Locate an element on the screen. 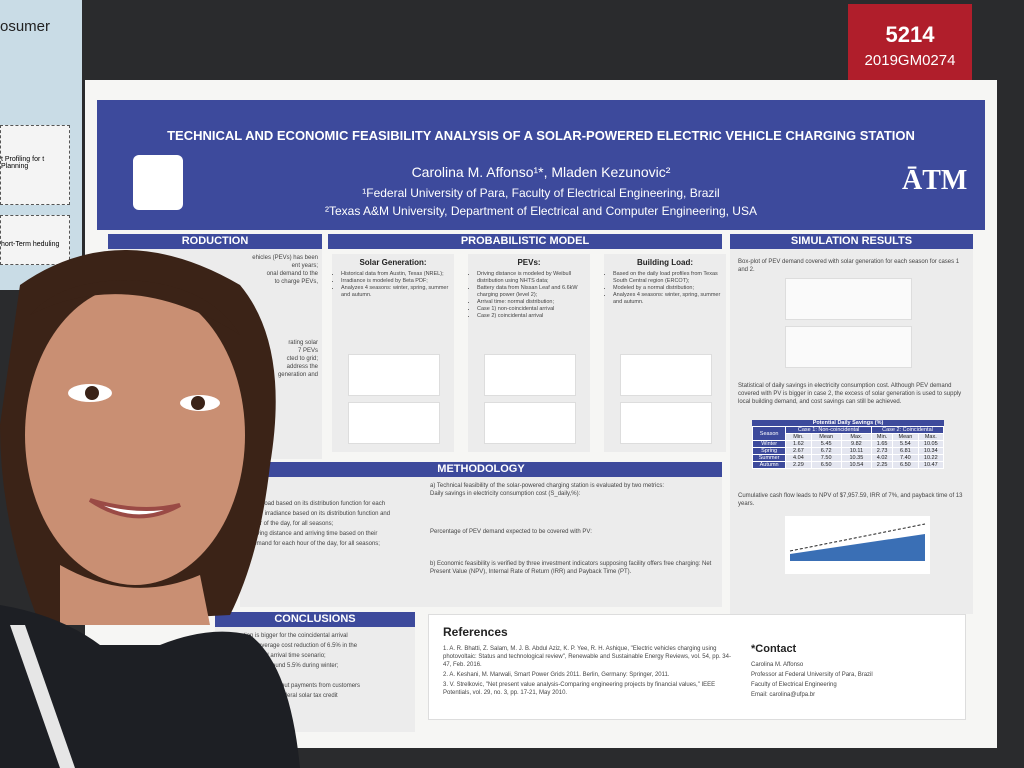 The image size is (1024, 768). board-tag: 5214 2019GM0274 is located at coordinates (910, 46).